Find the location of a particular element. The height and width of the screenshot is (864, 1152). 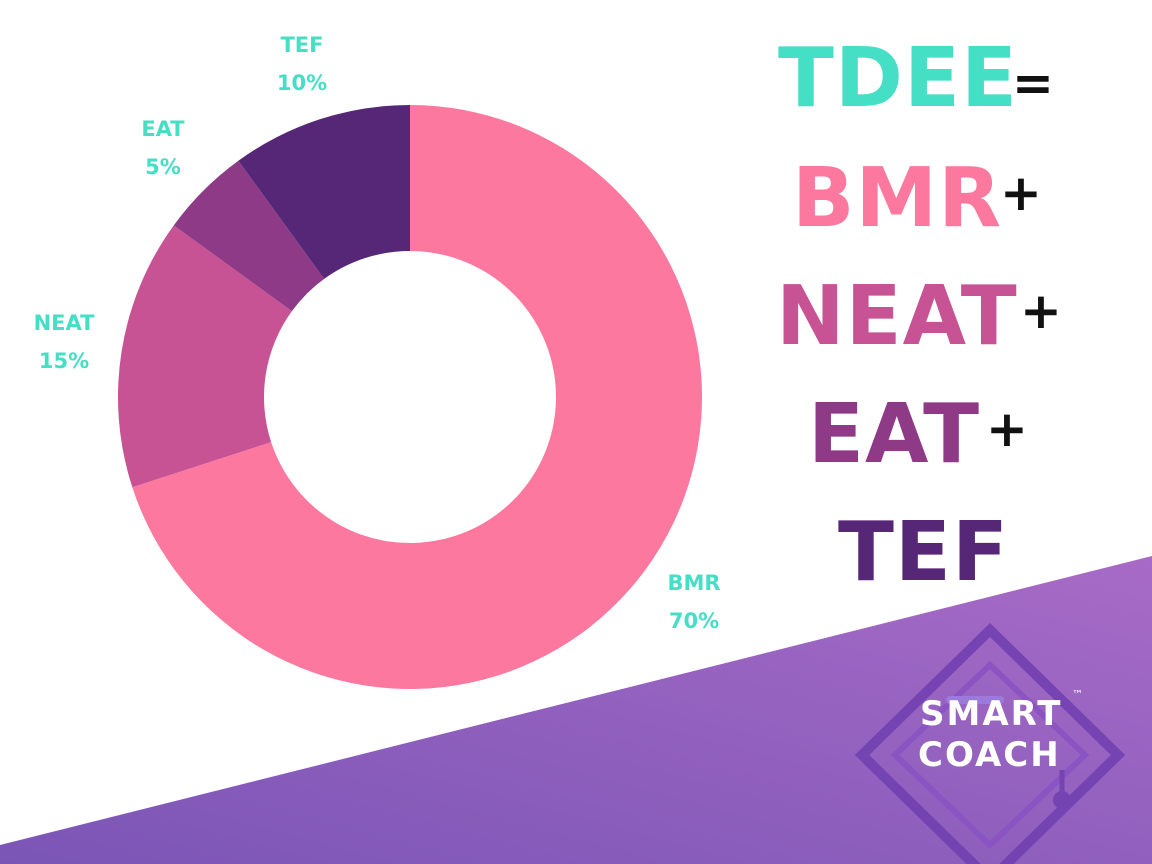

formula-term-tdee: TDEE is located at coordinates (898, 78).